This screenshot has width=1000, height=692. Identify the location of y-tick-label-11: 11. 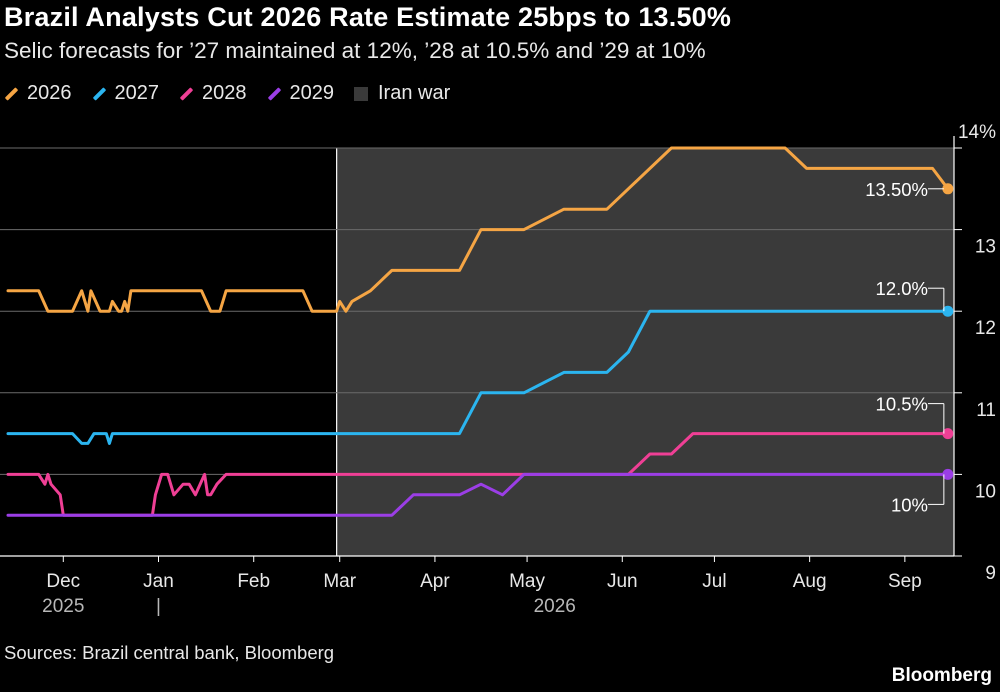
(986, 410).